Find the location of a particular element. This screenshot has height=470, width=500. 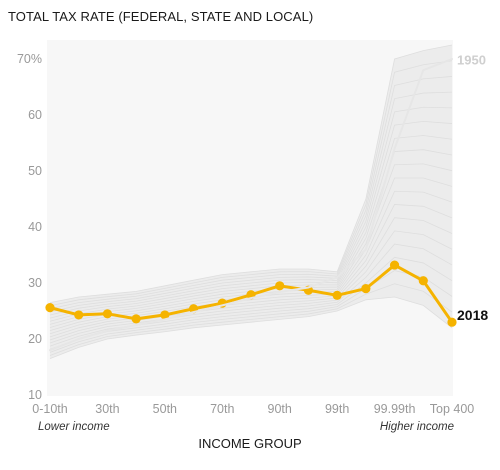

y-tick-label: 10 is located at coordinates (35, 395).